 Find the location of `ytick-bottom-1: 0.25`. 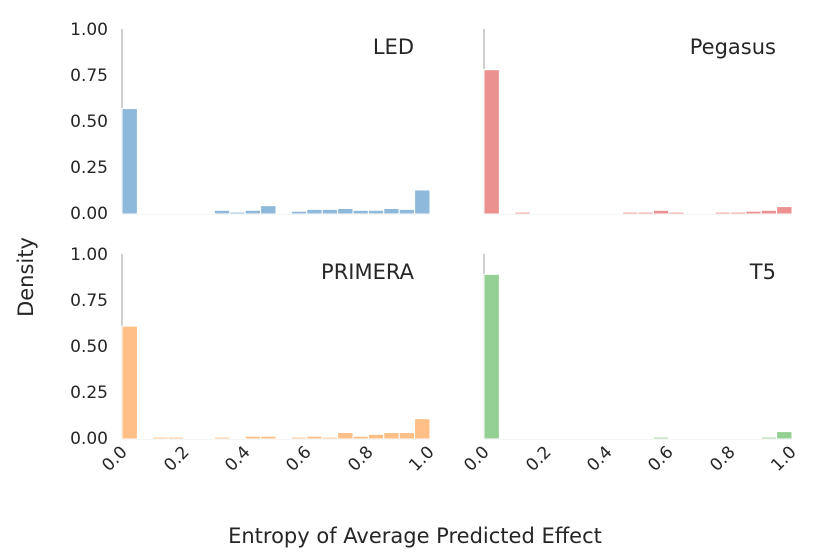

ytick-bottom-1: 0.25 is located at coordinates (89, 393).